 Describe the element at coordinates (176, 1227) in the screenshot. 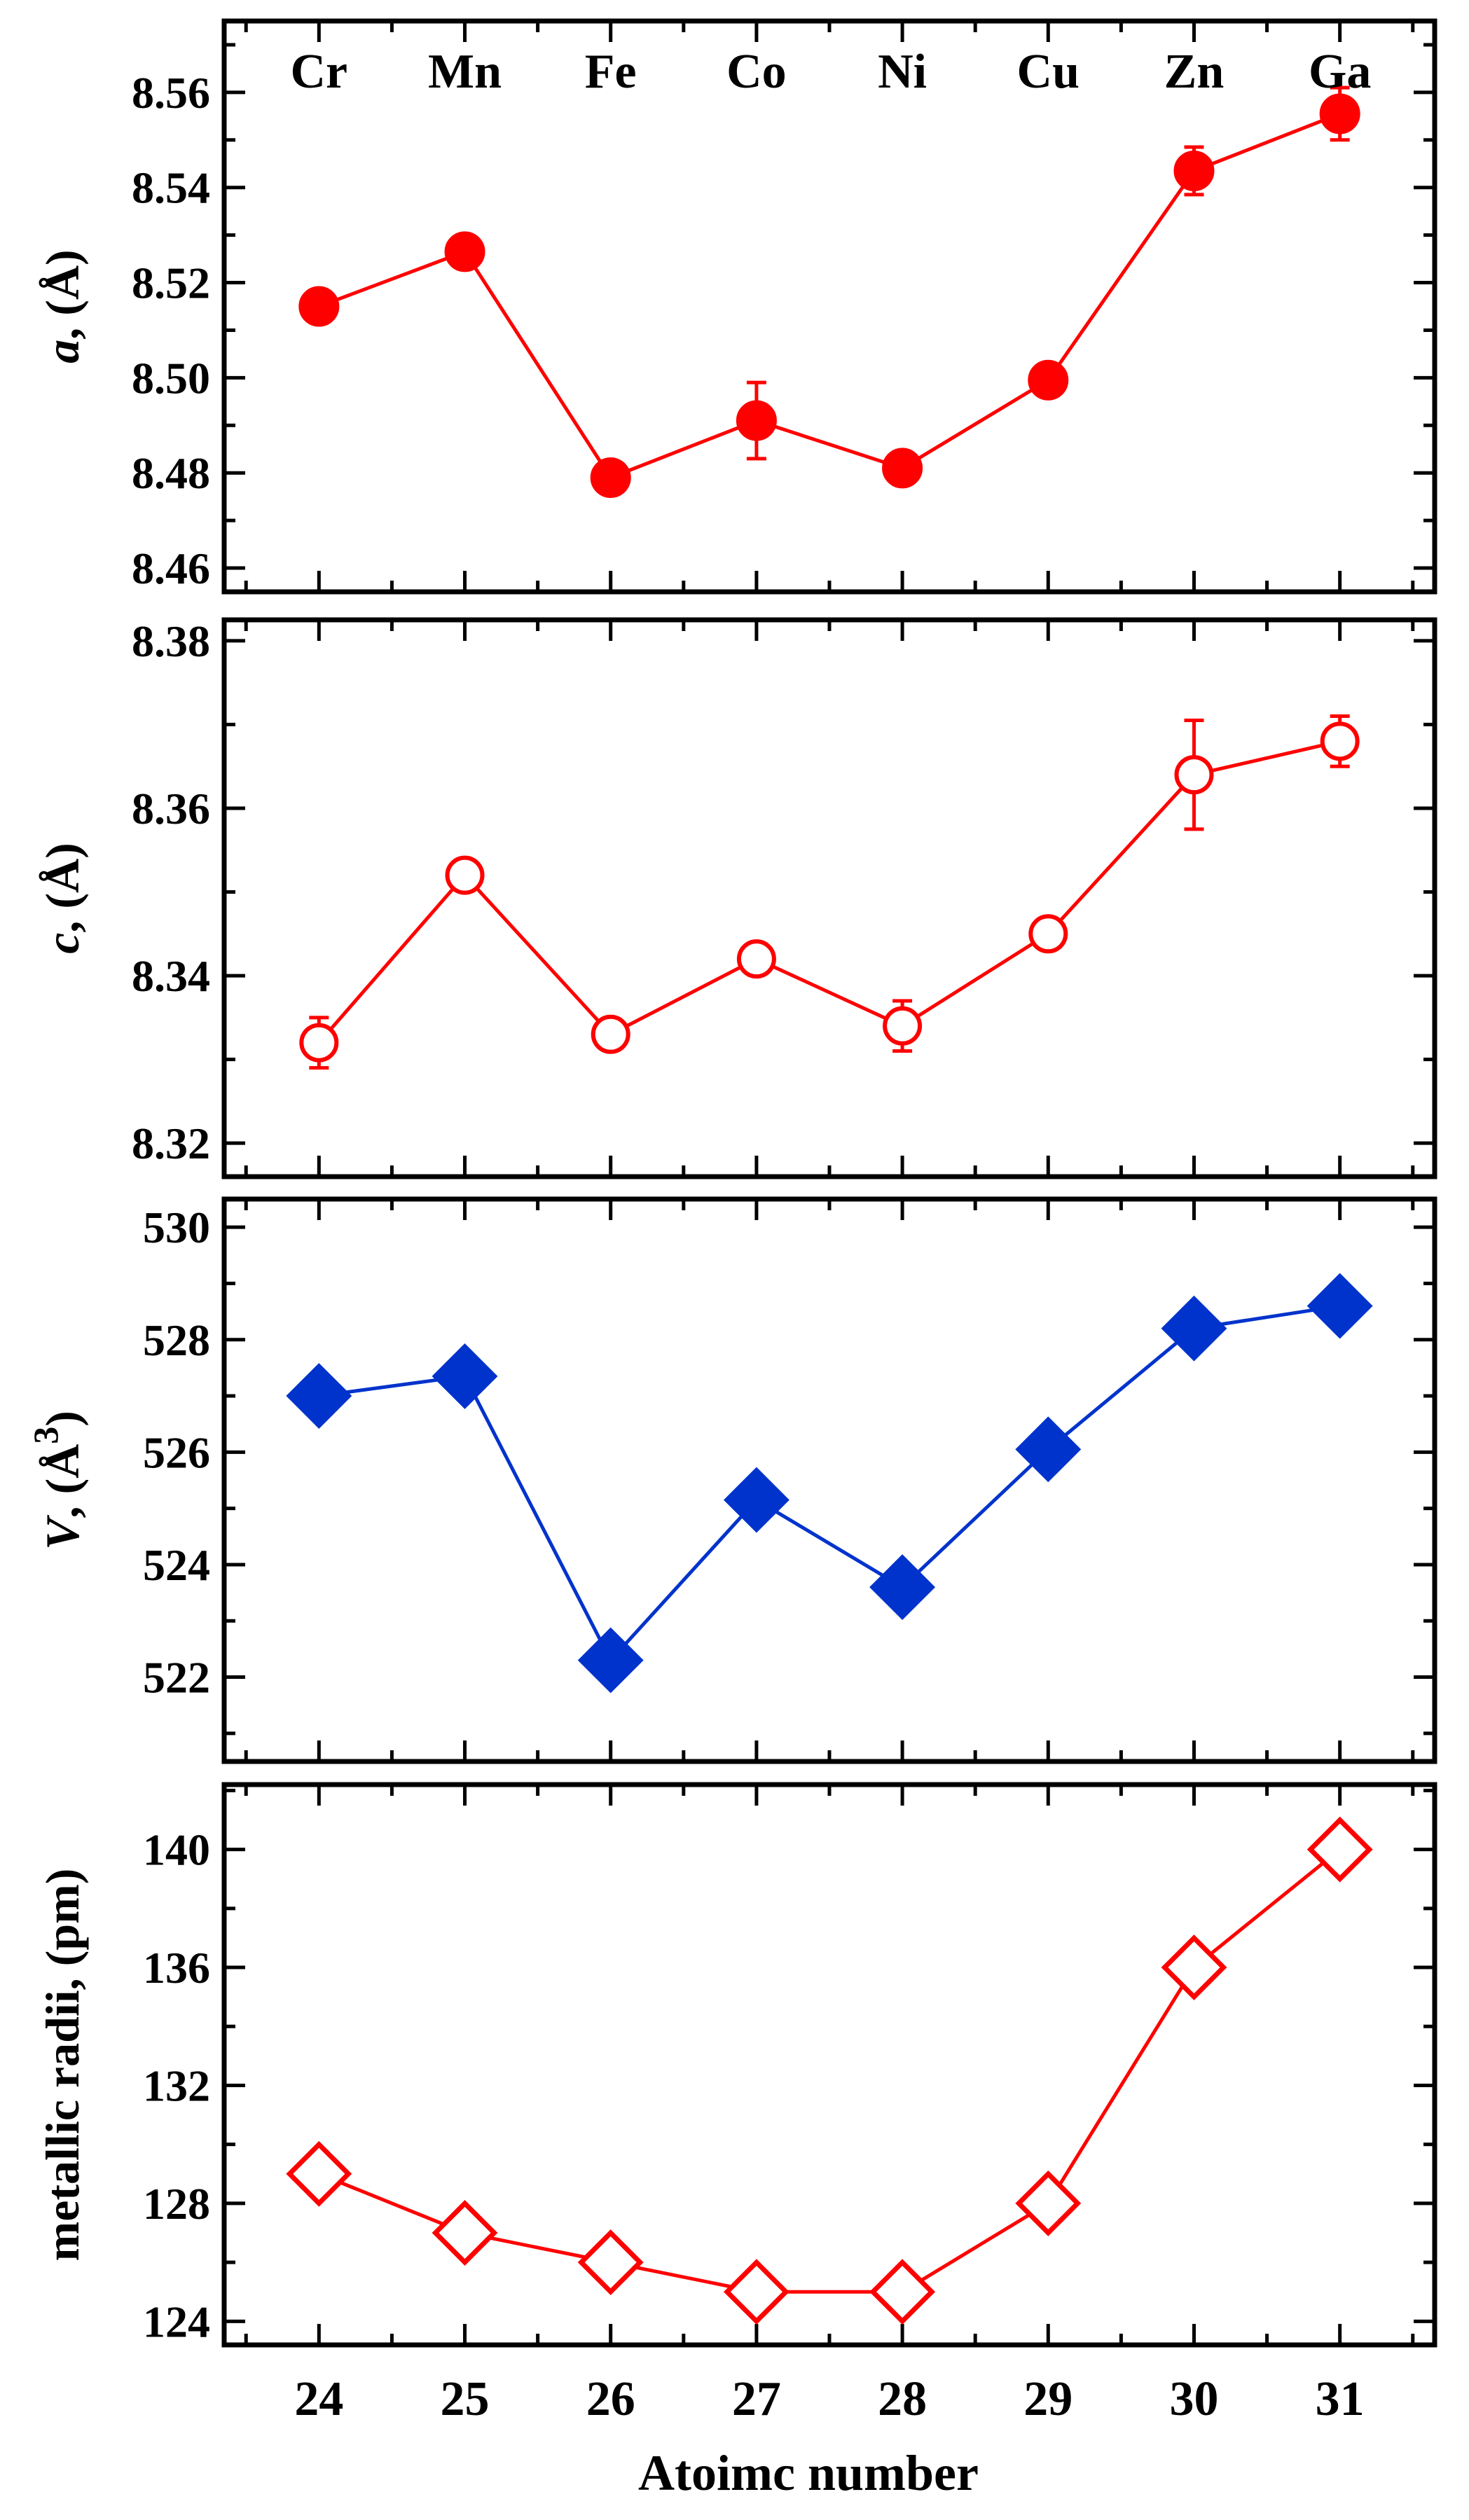

I see `y-tick-label: 530` at that location.